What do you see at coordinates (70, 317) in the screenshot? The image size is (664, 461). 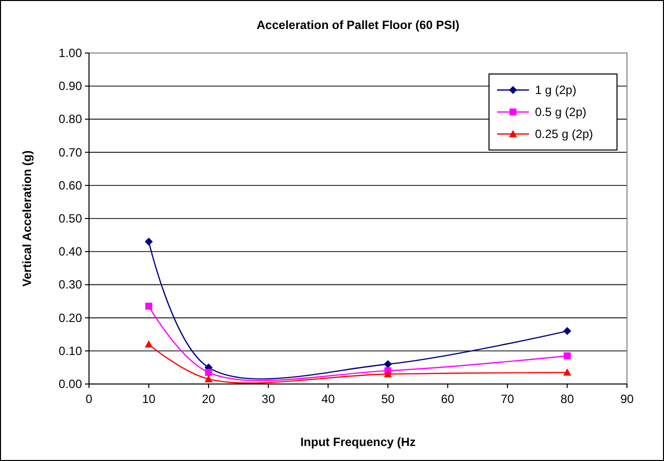 I see `y-tick-label: 0.20` at bounding box center [70, 317].